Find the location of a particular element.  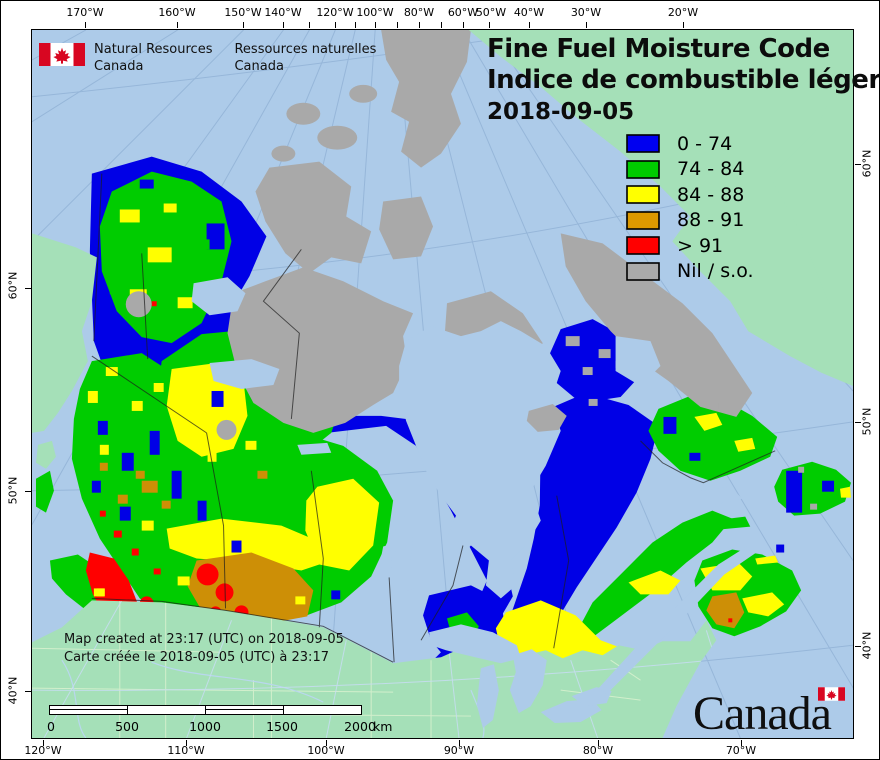

legend-label: 74 - 84 is located at coordinates (711, 169).